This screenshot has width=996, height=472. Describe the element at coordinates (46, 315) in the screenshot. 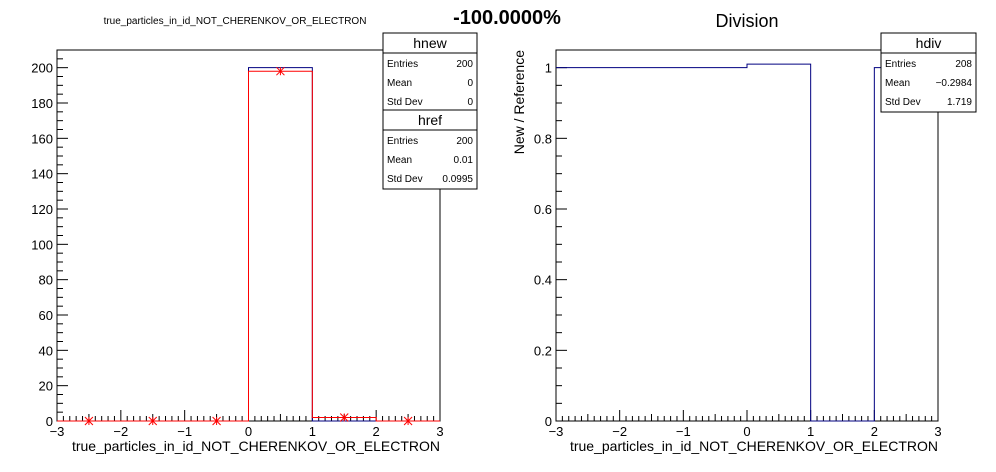

I see `y-tick-label: 60` at that location.